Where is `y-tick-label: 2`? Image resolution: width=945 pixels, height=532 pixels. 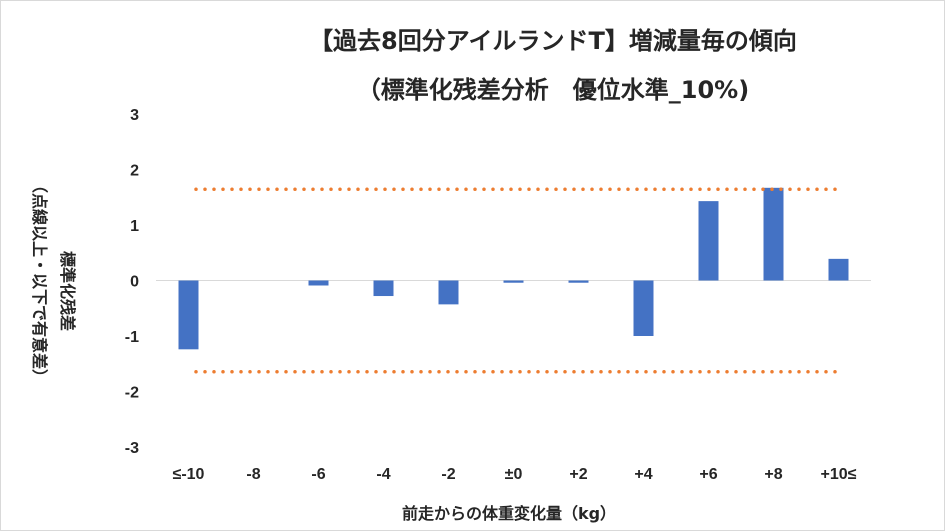 y-tick-label: 2 is located at coordinates (134, 171).